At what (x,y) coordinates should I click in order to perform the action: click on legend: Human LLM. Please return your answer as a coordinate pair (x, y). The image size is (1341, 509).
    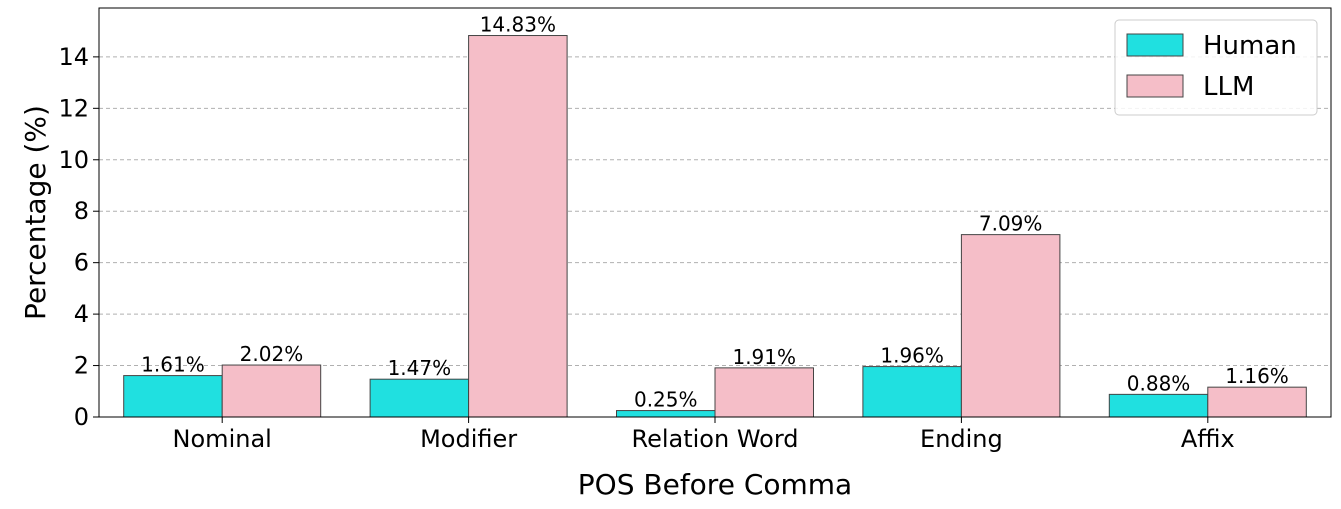
    Looking at the image, I should click on (1216, 67).